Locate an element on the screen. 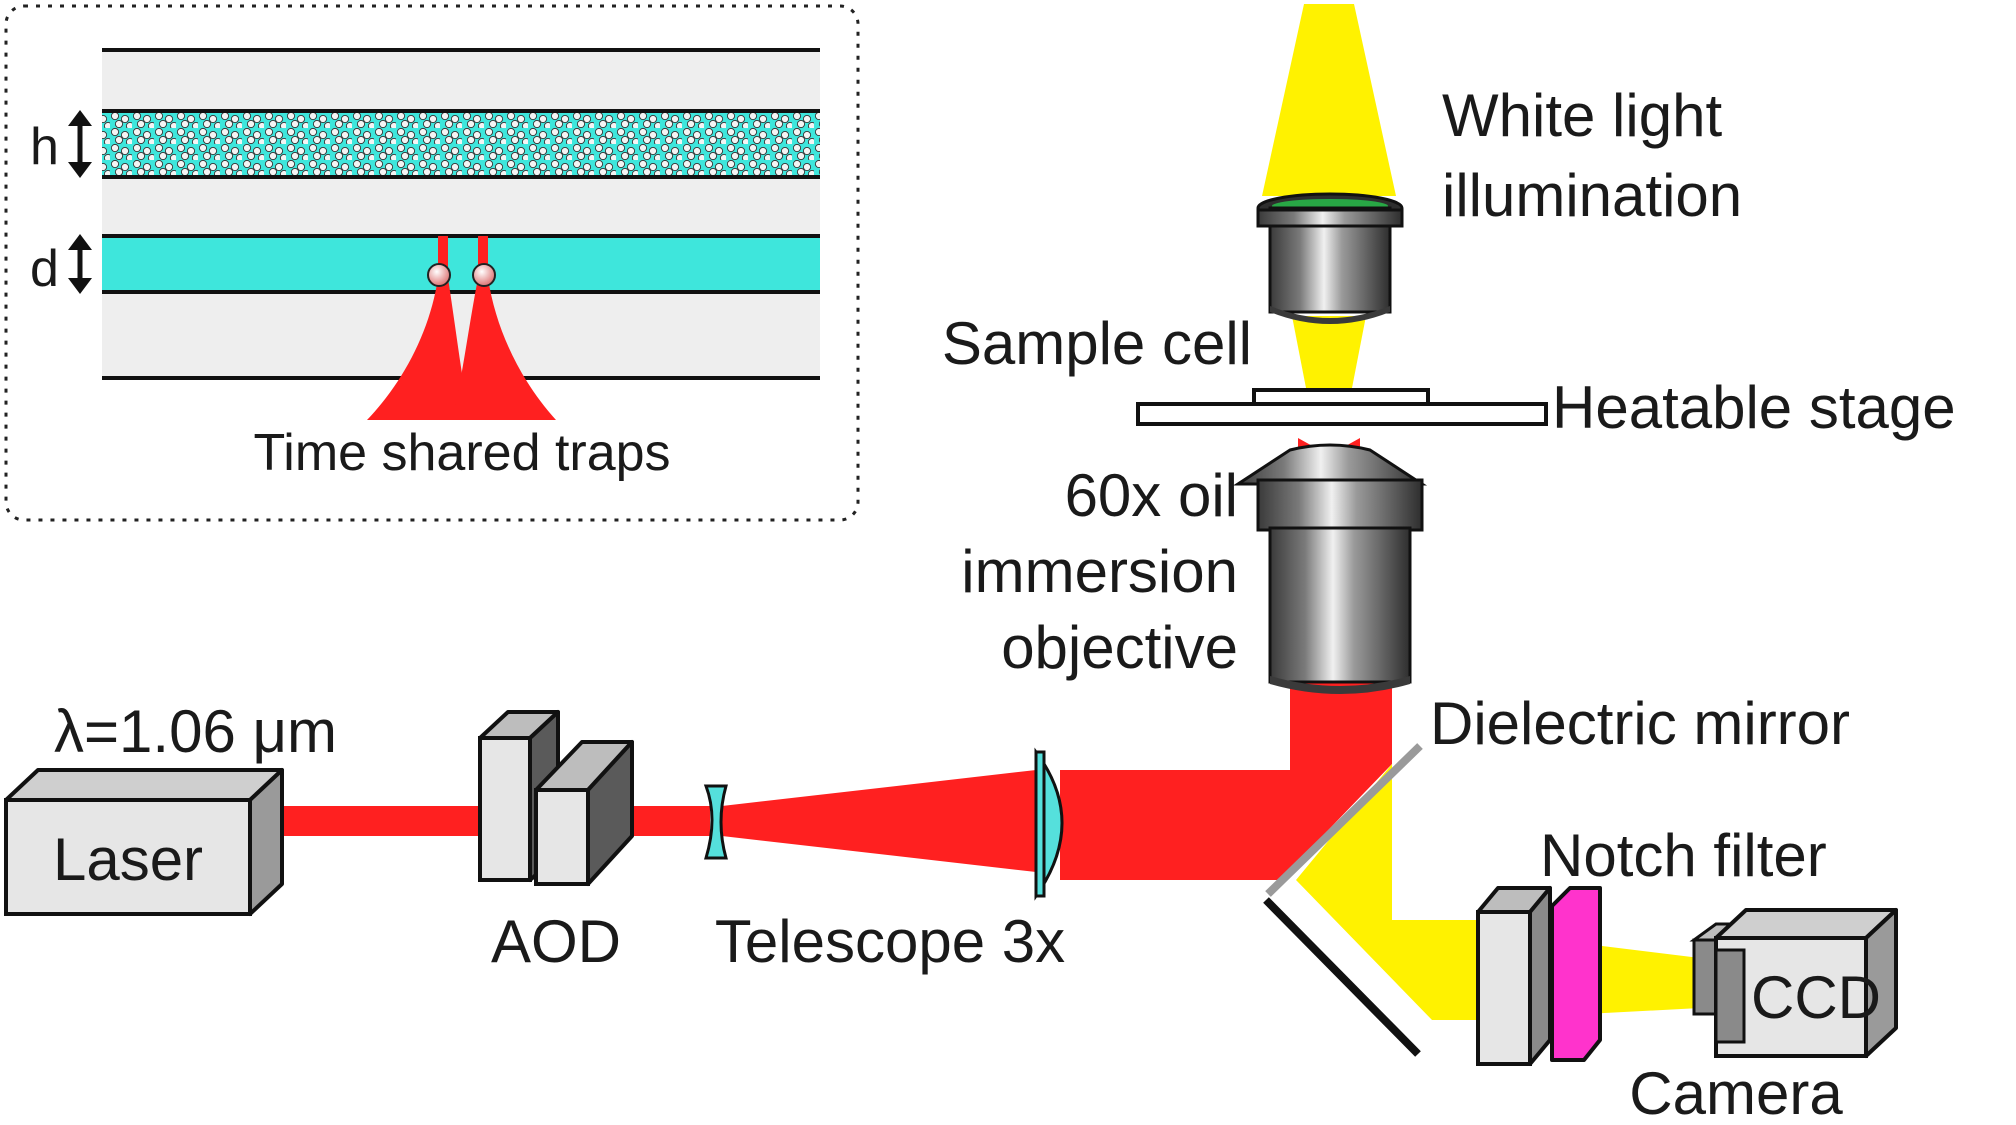 The width and height of the screenshot is (2016, 1125). notch-filter is located at coordinates (1576, 974).